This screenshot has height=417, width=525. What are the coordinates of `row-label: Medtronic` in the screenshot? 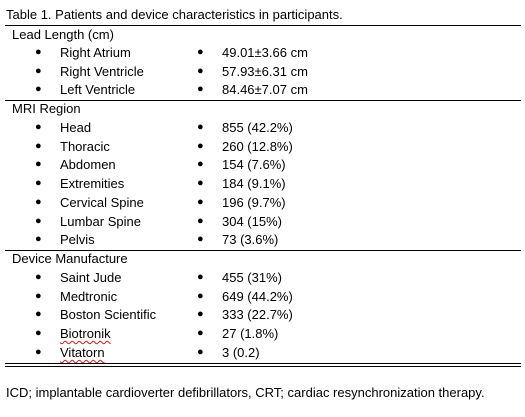 It's located at (89, 296).